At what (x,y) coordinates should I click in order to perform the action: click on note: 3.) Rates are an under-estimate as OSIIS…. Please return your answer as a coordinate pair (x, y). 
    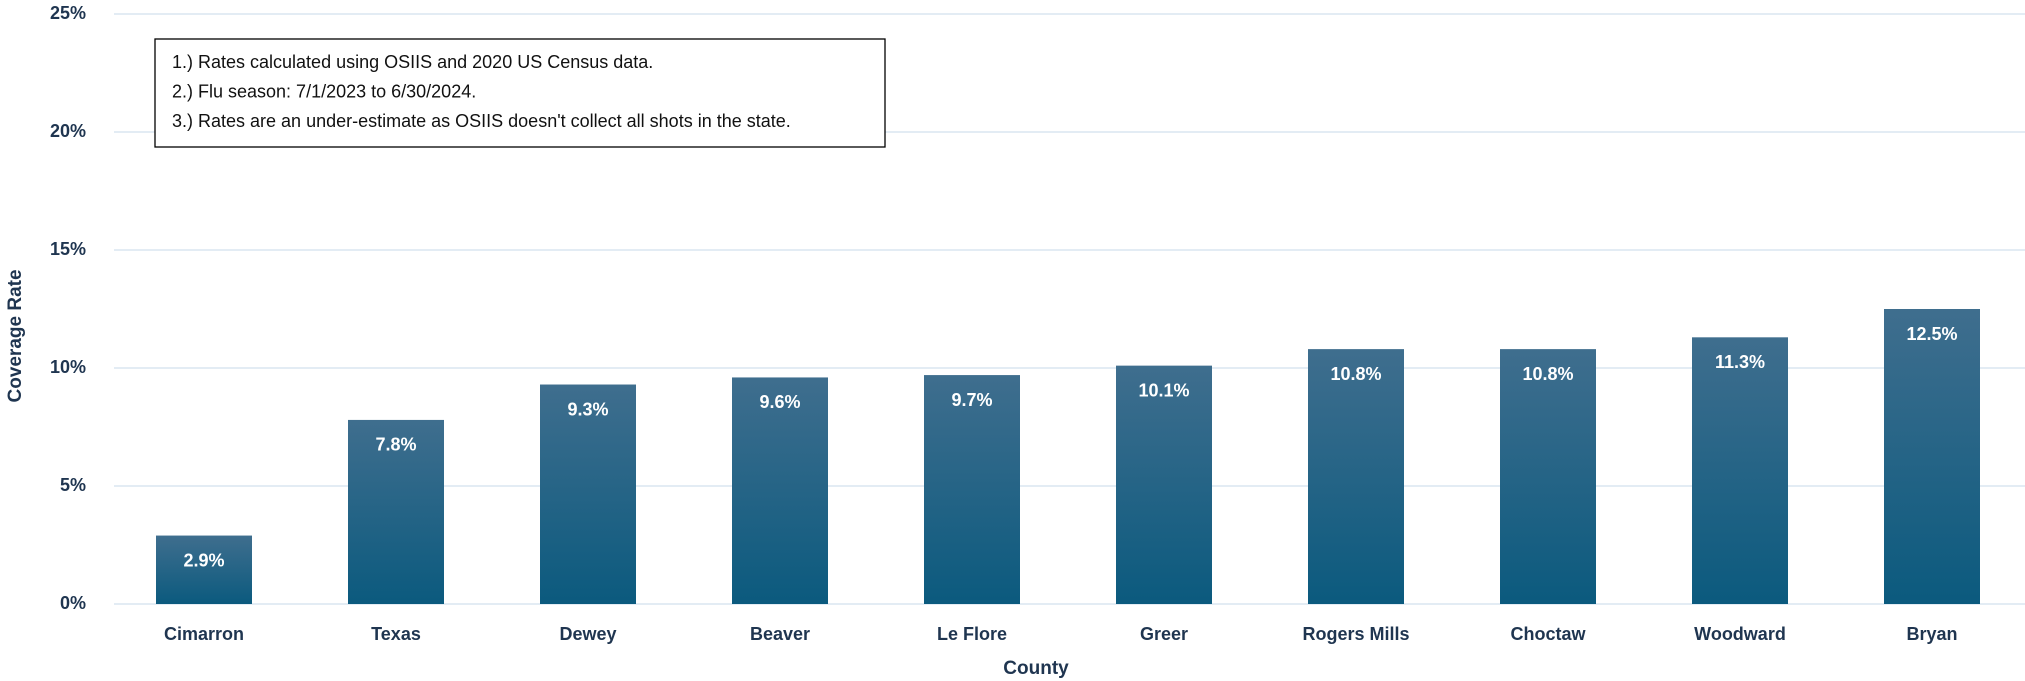
    Looking at the image, I should click on (481, 121).